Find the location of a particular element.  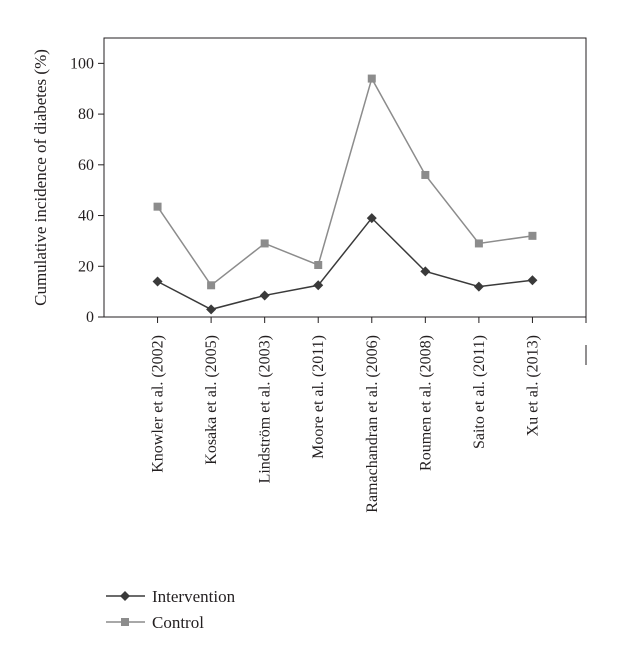

legend: Intervention Control is located at coordinates (171, 609).